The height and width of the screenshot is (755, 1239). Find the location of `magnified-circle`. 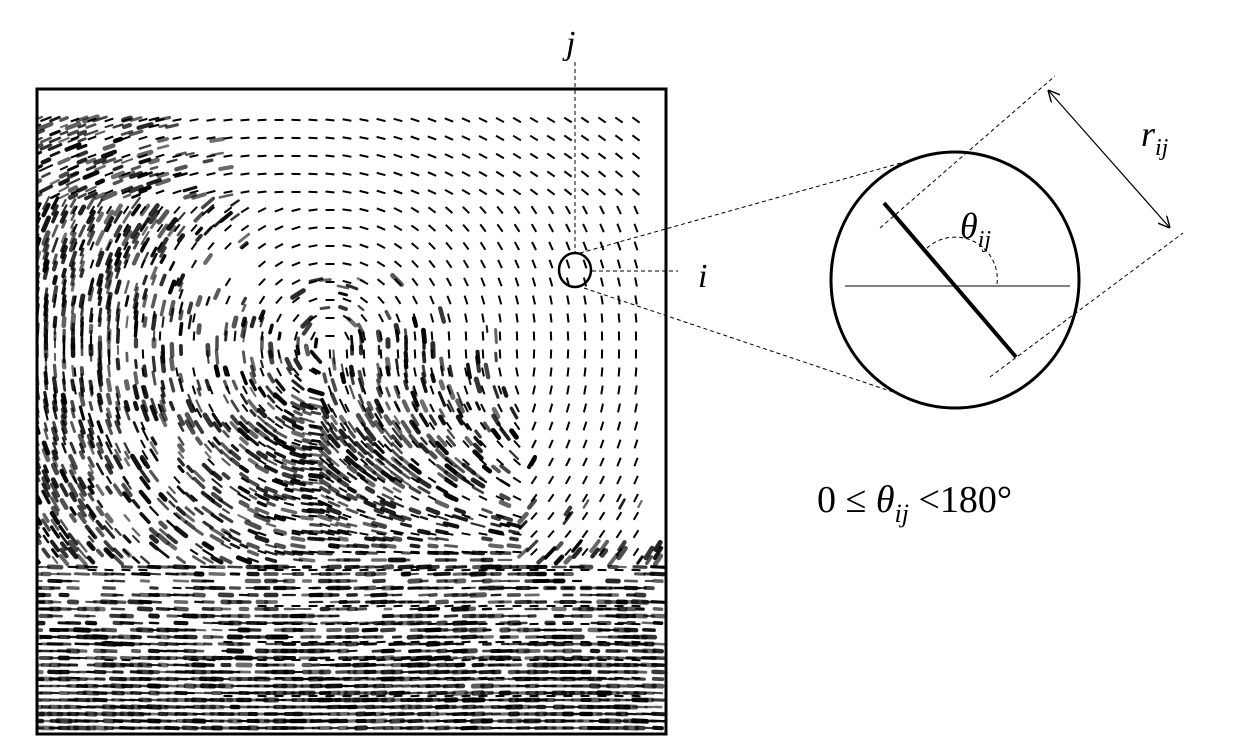

magnified-circle is located at coordinates (955, 280).